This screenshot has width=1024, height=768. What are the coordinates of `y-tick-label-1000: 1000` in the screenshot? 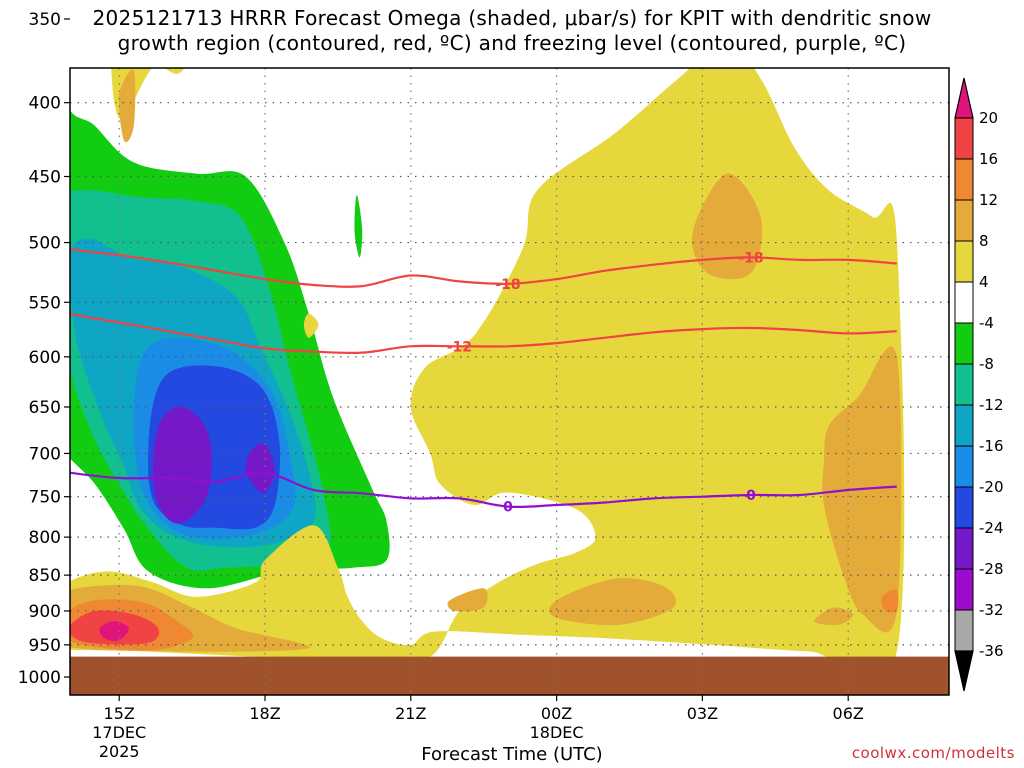 It's located at (39, 678).